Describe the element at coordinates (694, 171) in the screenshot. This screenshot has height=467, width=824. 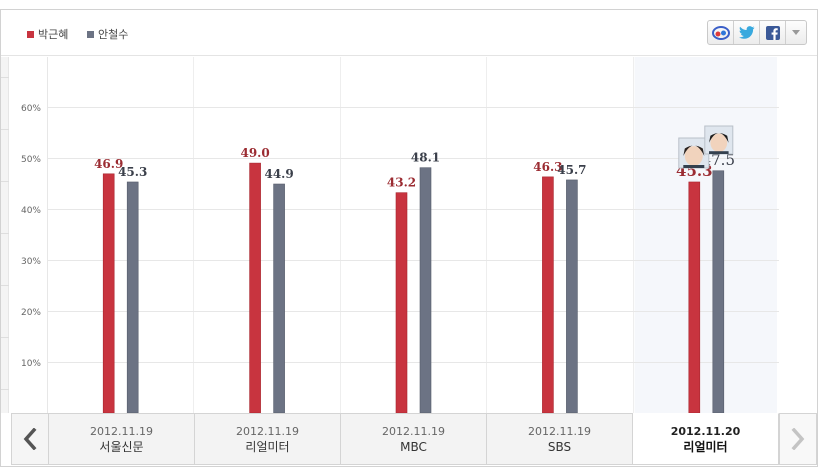
I see `data-label-park: 45.3` at that location.